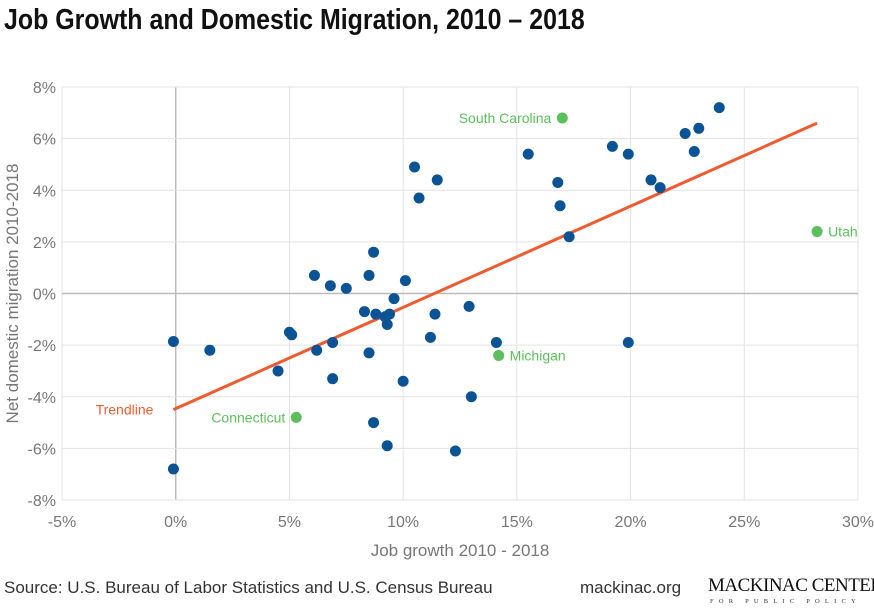 Image resolution: width=874 pixels, height=608 pixels. What do you see at coordinates (631, 587) in the screenshot?
I see `site-link: mackinac.org` at bounding box center [631, 587].